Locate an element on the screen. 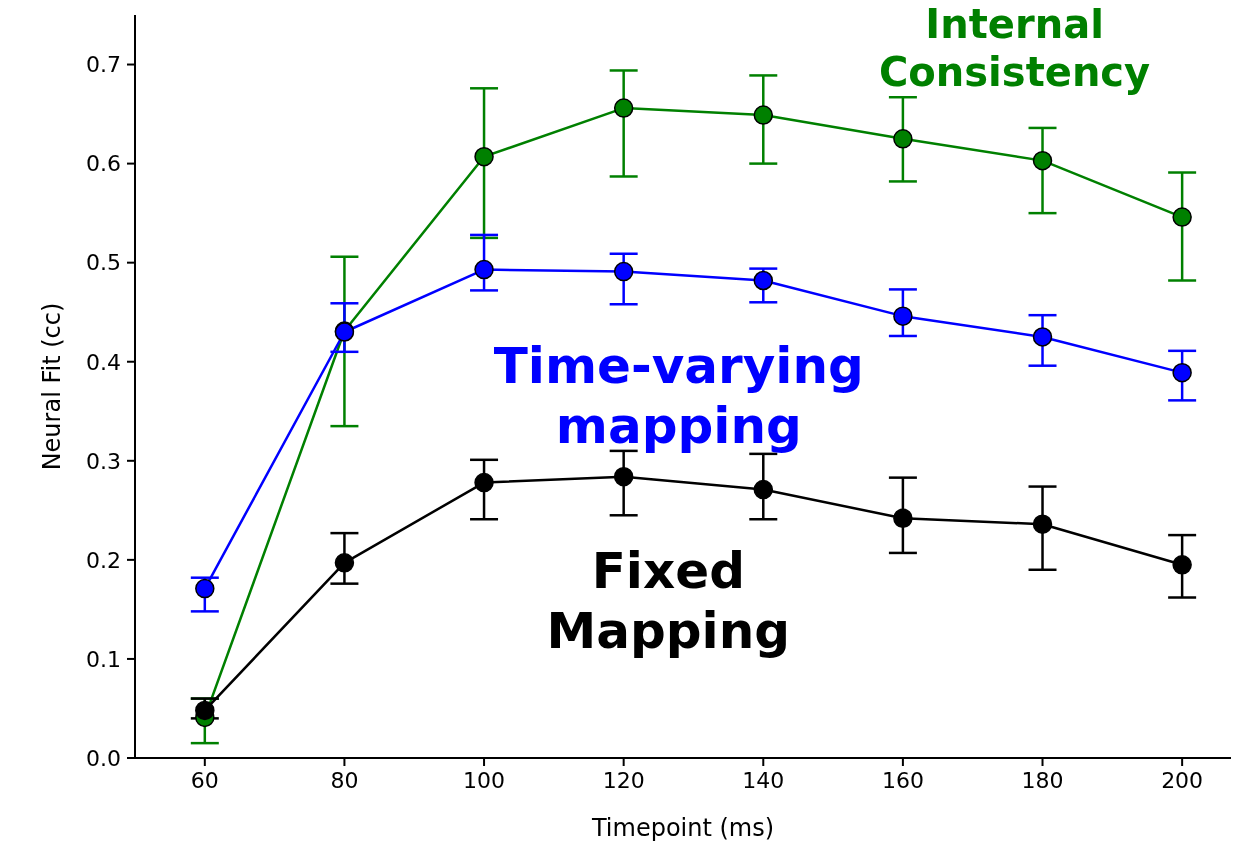  x-tick-label: 160 is located at coordinates (902, 780).